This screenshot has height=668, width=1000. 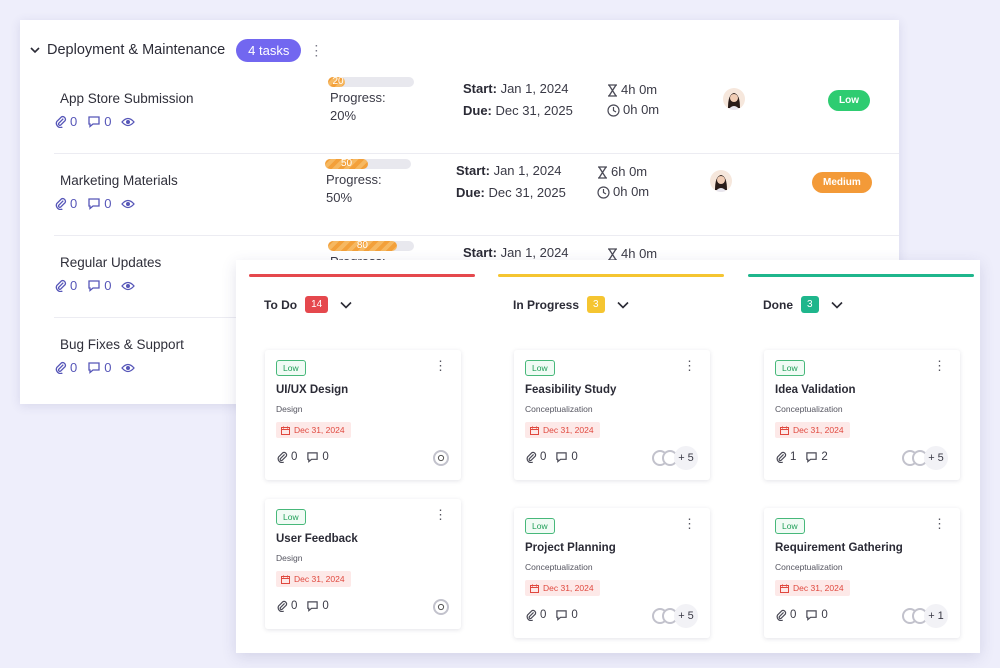 I want to click on progress-text: Progress: 20%, so click(x=358, y=107).